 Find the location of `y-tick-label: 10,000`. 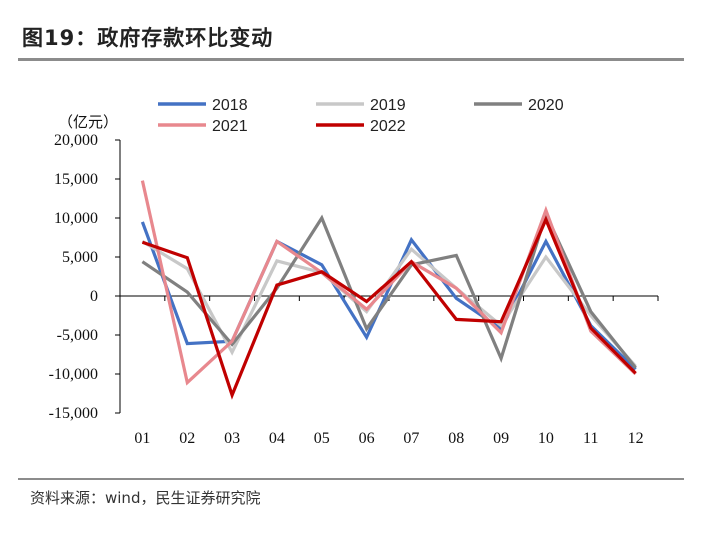

y-tick-label: 10,000 is located at coordinates (76, 218).